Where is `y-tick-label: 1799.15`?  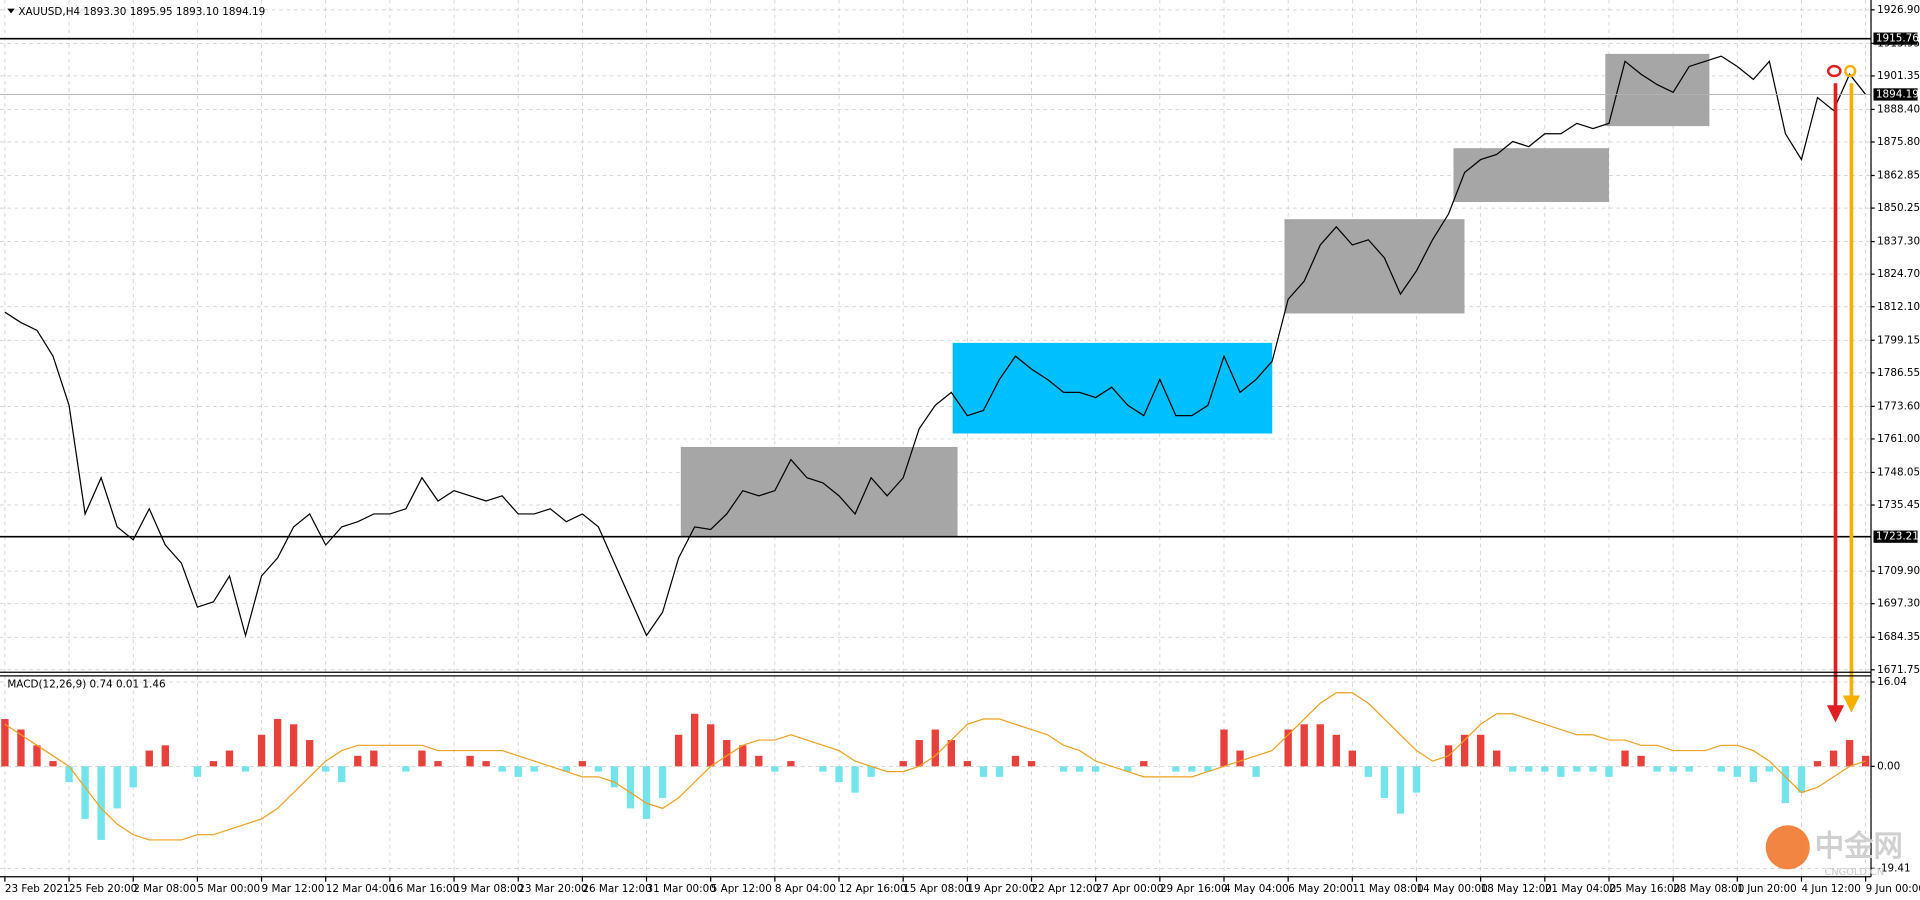 y-tick-label: 1799.15 is located at coordinates (1898, 340).